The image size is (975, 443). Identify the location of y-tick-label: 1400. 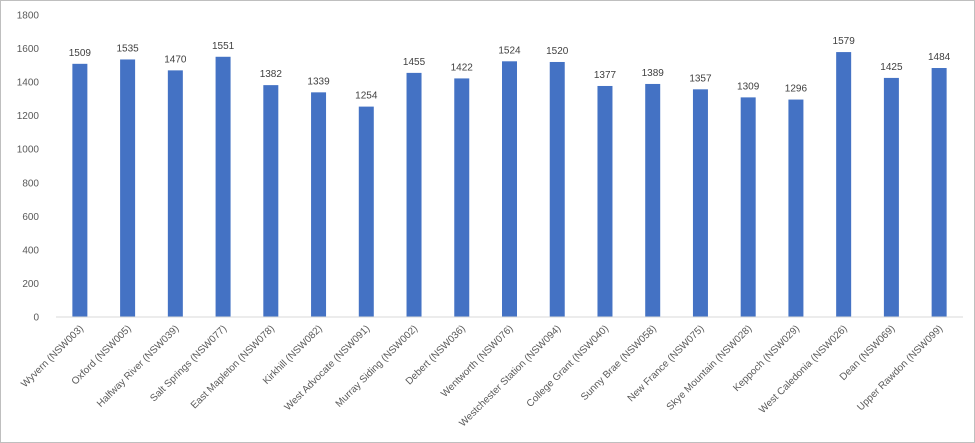
(28, 83).